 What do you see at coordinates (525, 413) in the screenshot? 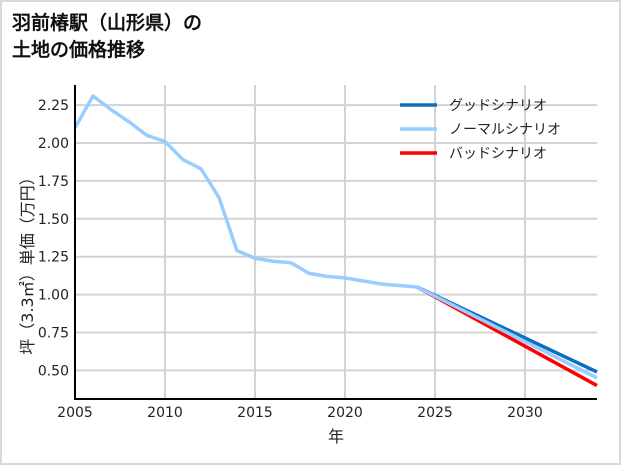
I see `x-tick-label: 2030` at bounding box center [525, 413].